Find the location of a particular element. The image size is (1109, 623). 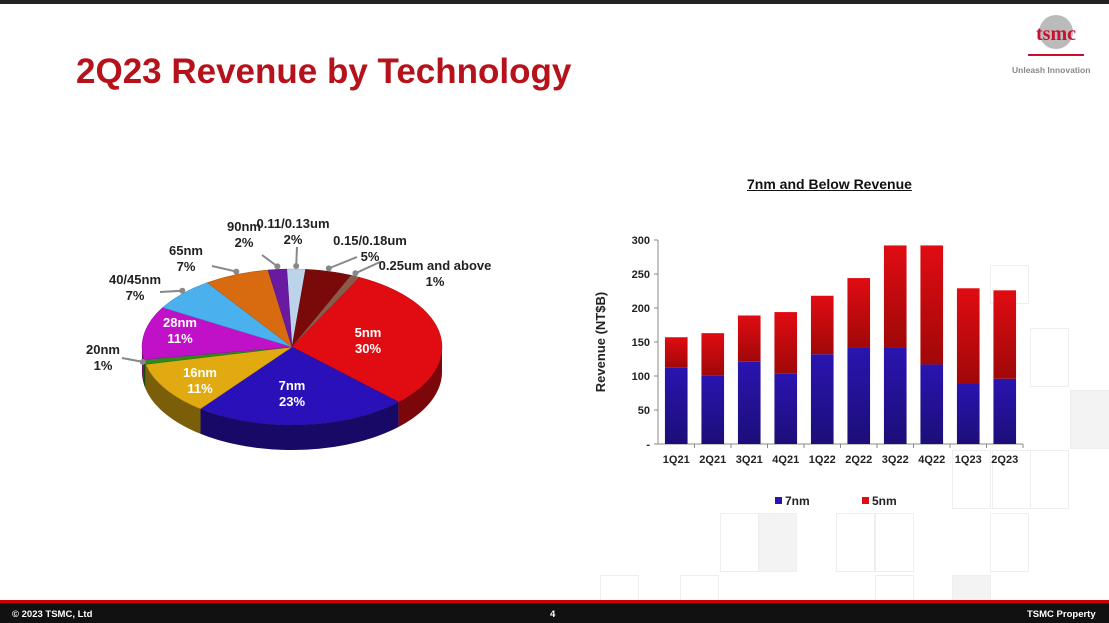

bar-5nm-2Q22 is located at coordinates (859, 313).